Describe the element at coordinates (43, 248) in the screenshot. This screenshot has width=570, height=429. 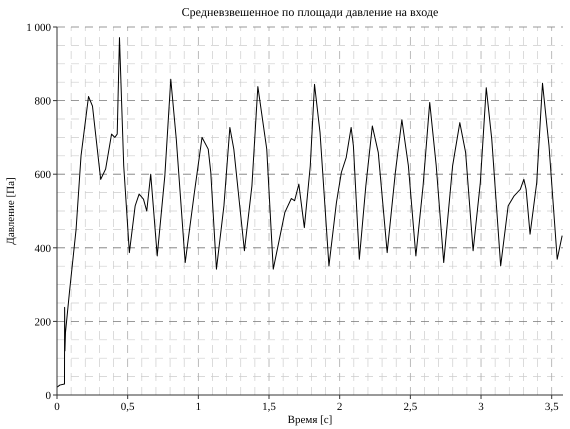
I see `y-tick-label: 400` at that location.